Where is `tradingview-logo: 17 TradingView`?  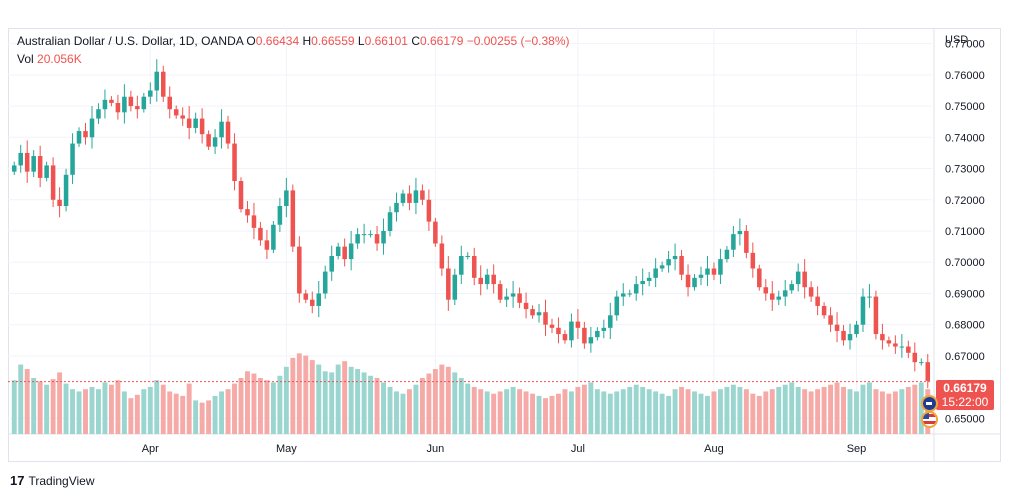 tradingview-logo: 17 TradingView is located at coordinates (52, 480).